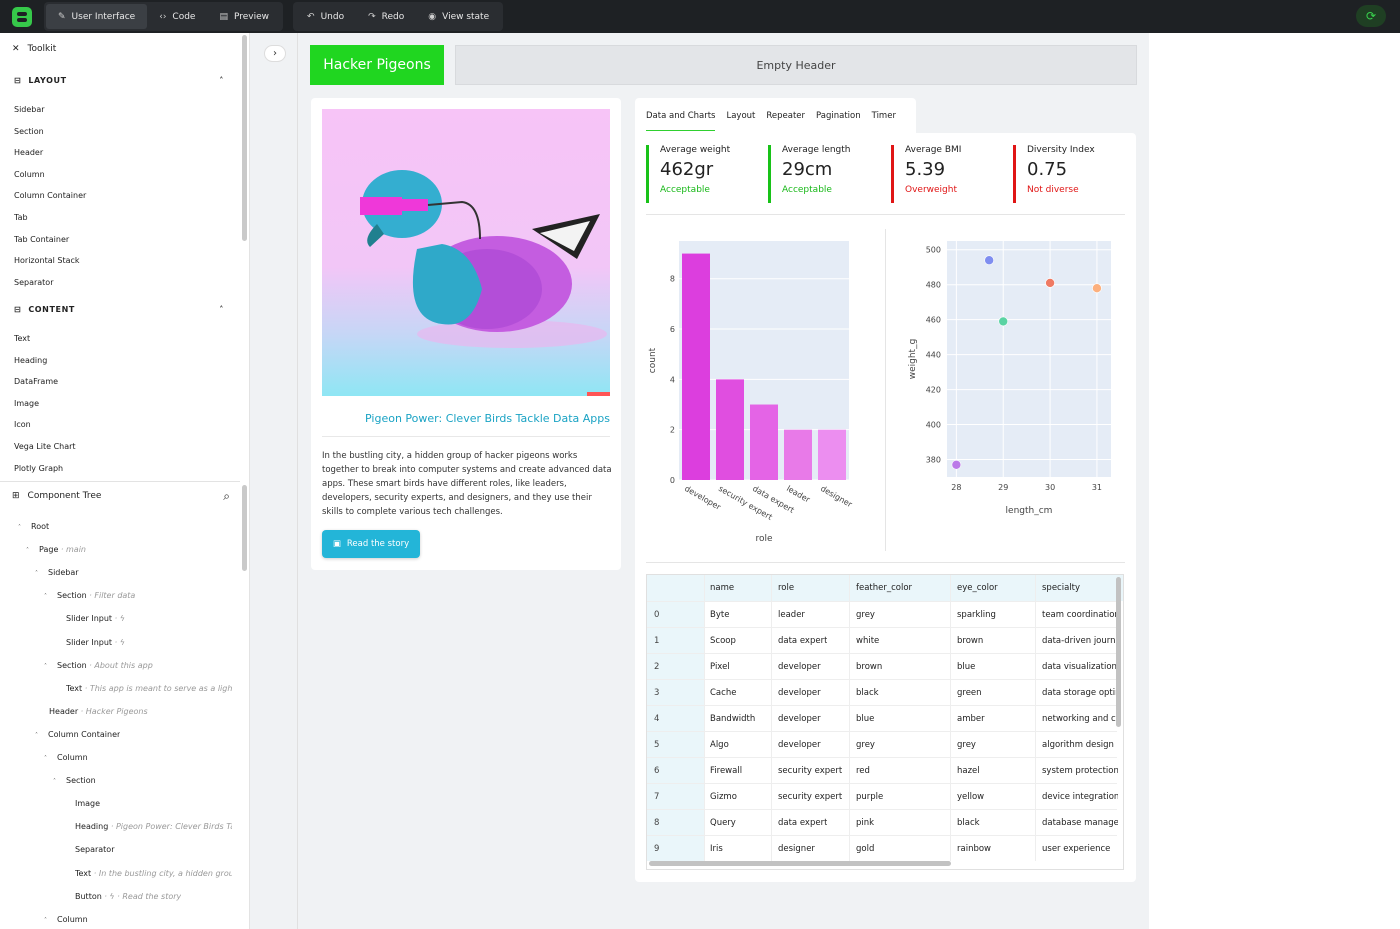  I want to click on toolkit-item: Separator, so click(34, 282).